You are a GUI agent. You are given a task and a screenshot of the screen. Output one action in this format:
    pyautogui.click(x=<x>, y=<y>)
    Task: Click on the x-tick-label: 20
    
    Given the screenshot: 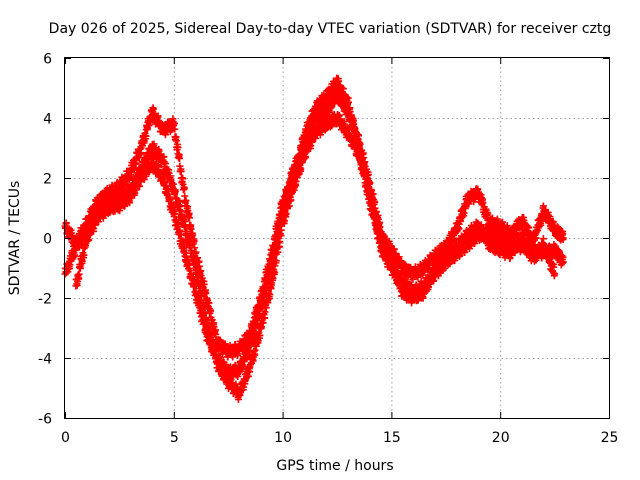 What is the action you would take?
    pyautogui.click(x=501, y=438)
    